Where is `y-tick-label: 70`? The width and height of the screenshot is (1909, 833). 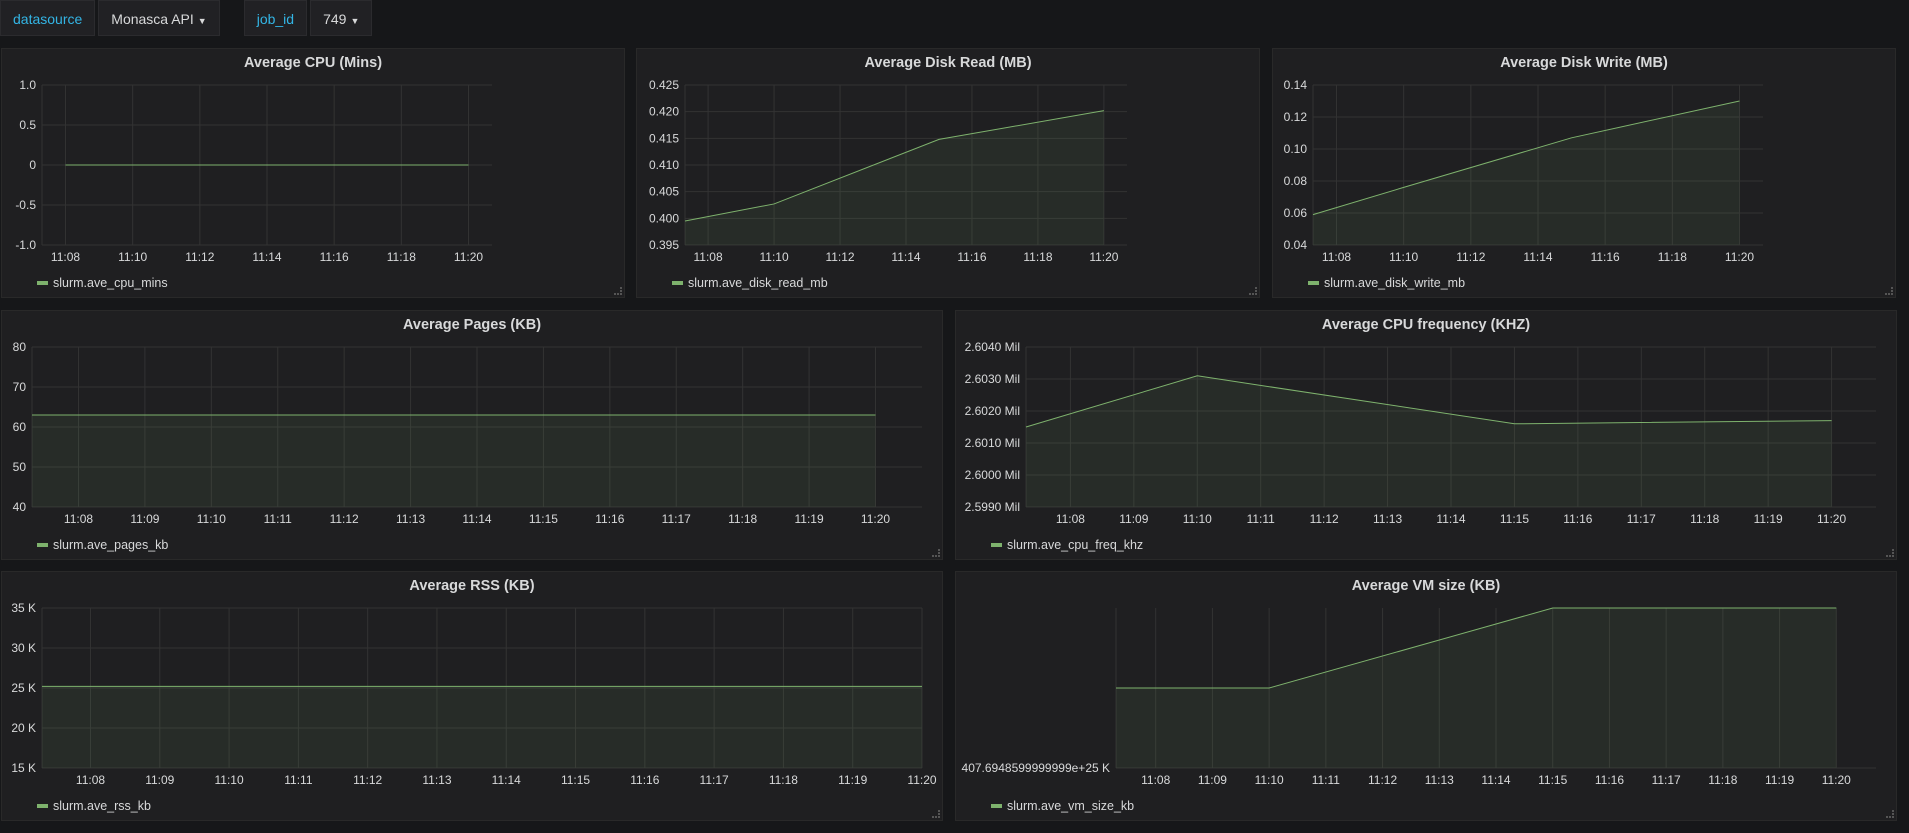 y-tick-label: 70 is located at coordinates (20, 387).